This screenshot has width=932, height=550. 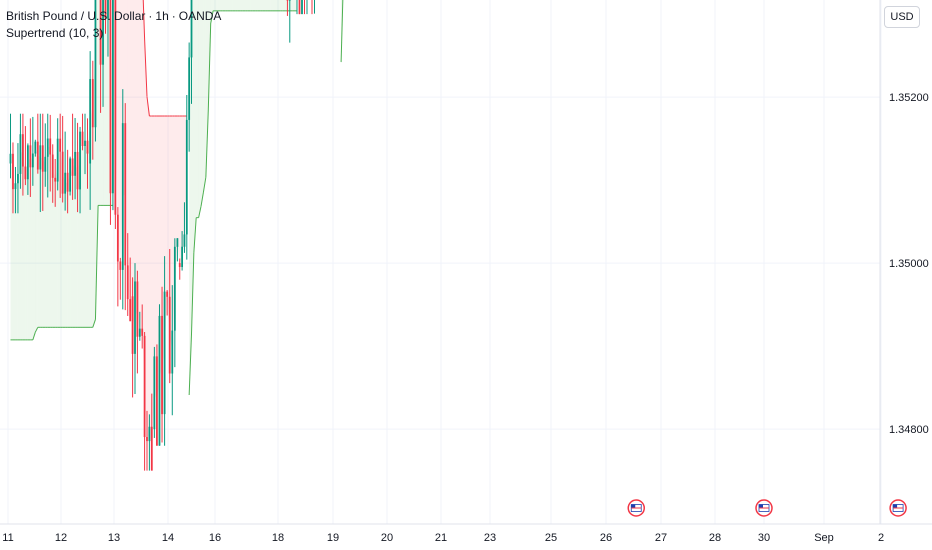 I want to click on price-tick-label: 1.35200, so click(x=909, y=98).